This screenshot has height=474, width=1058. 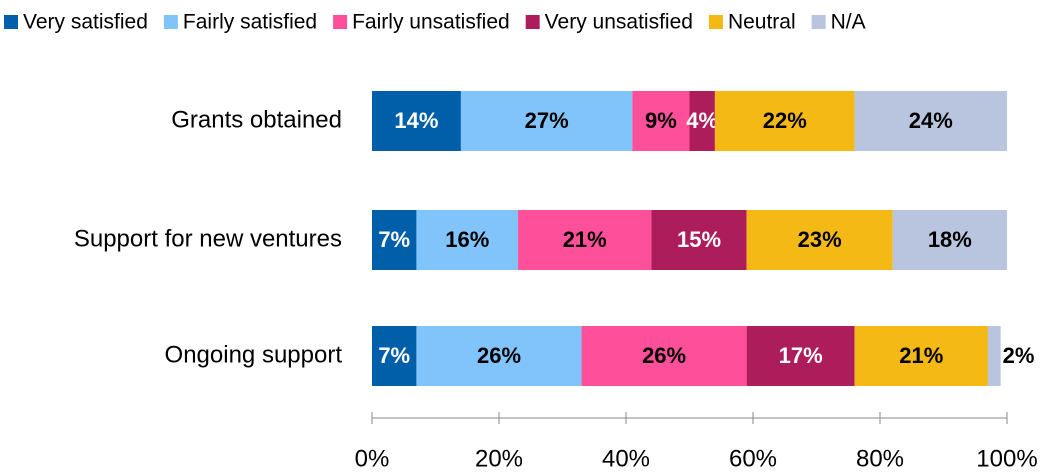 I want to click on value-label: 18%, so click(x=950, y=239).